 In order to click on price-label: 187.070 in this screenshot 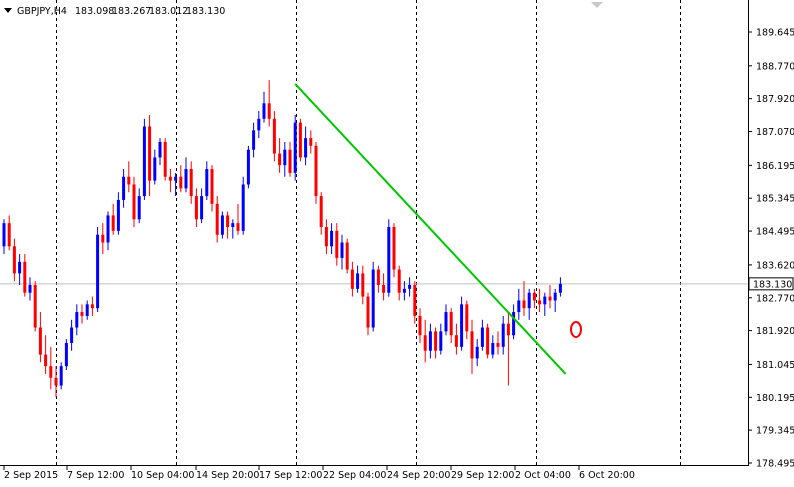, I will do `click(775, 132)`.